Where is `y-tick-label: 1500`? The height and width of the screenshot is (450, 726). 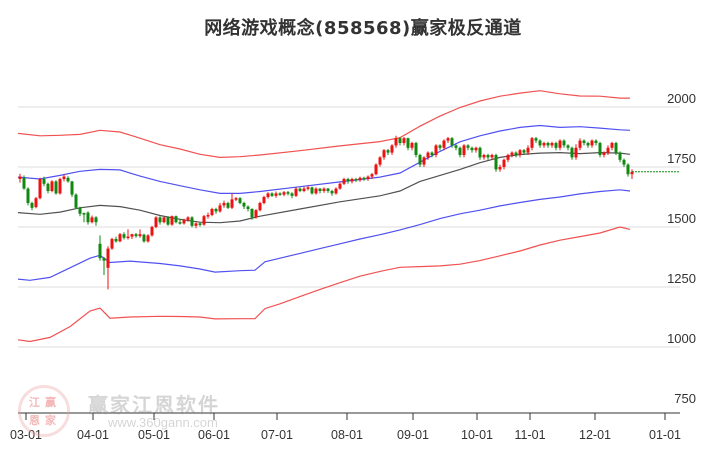
y-tick-label: 1500 is located at coordinates (681, 218).